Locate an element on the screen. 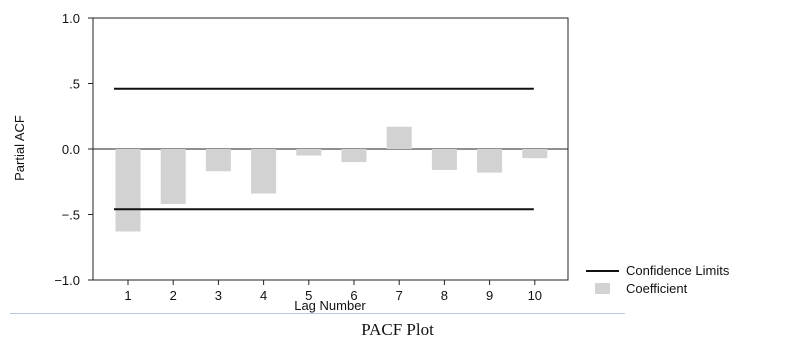 Image resolution: width=795 pixels, height=343 pixels. x-tick-label: 8 is located at coordinates (444, 295).